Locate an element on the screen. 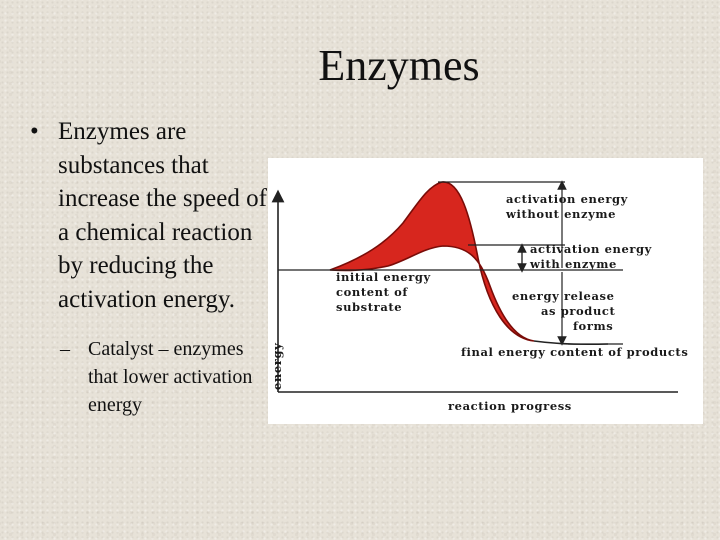  y-axis-label: energy is located at coordinates (277, 366).